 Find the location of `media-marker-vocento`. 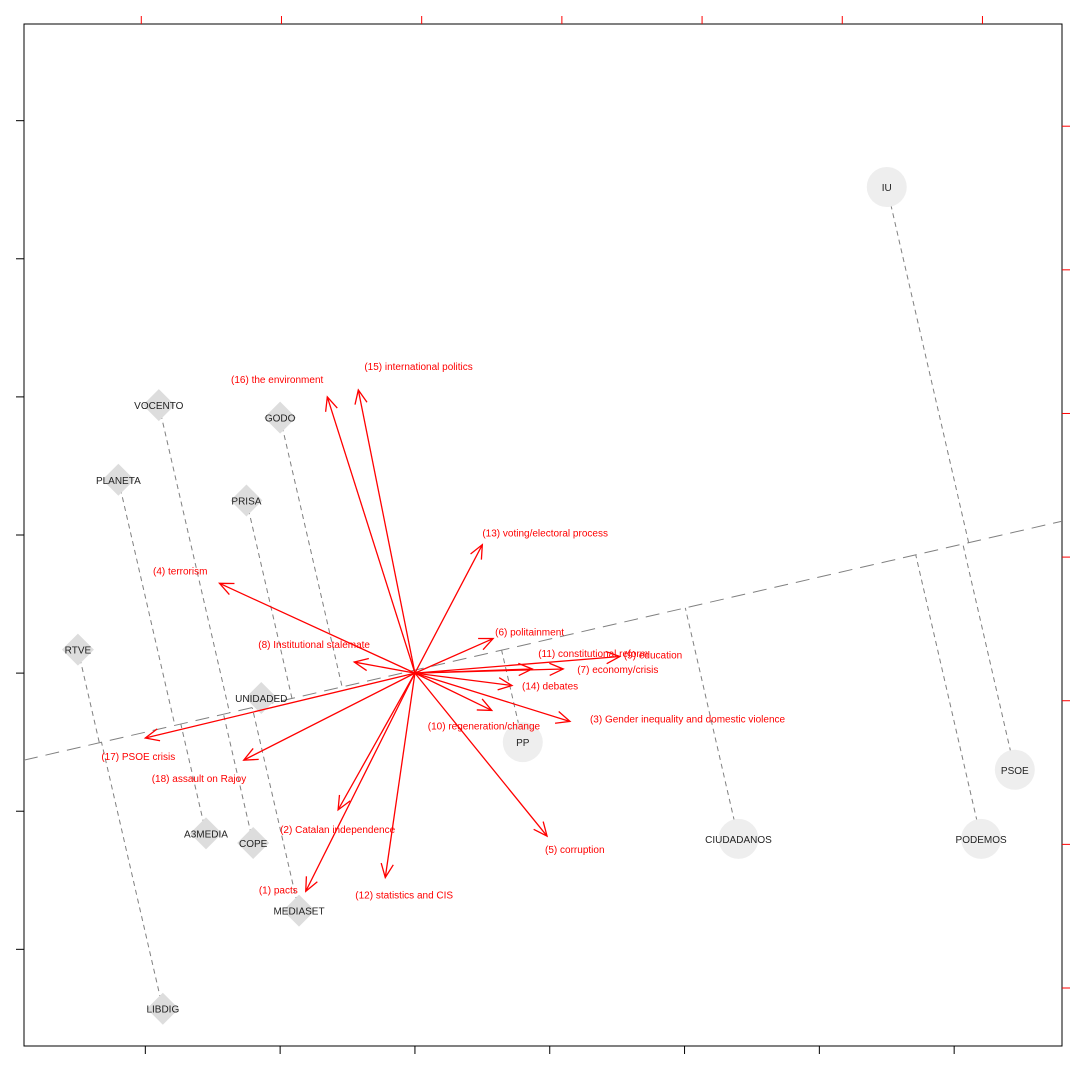

media-marker-vocento is located at coordinates (158, 405).